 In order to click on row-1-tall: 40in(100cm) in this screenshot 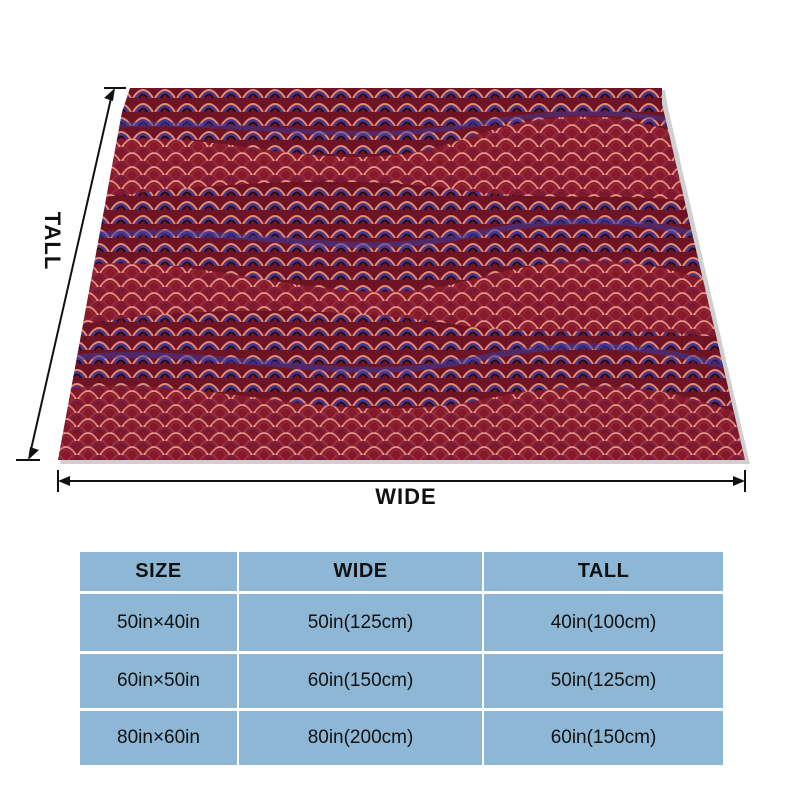, I will do `click(603, 622)`.